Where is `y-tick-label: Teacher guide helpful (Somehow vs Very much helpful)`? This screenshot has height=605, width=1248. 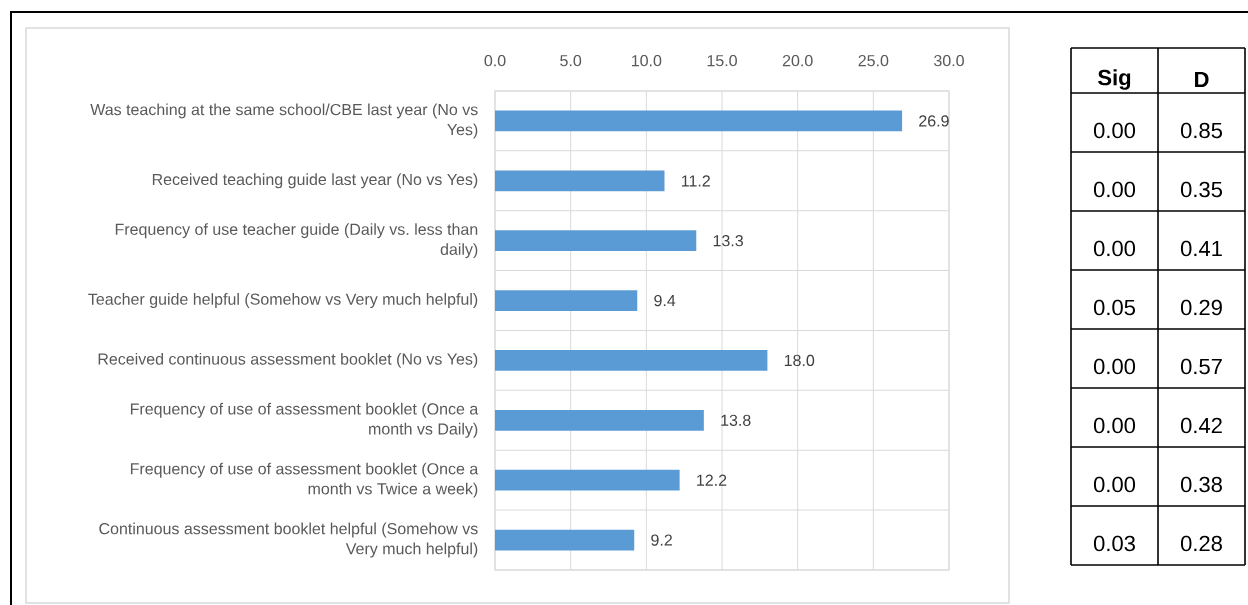
y-tick-label: Teacher guide helpful (Somehow vs Very much helpful) is located at coordinates (283, 301).